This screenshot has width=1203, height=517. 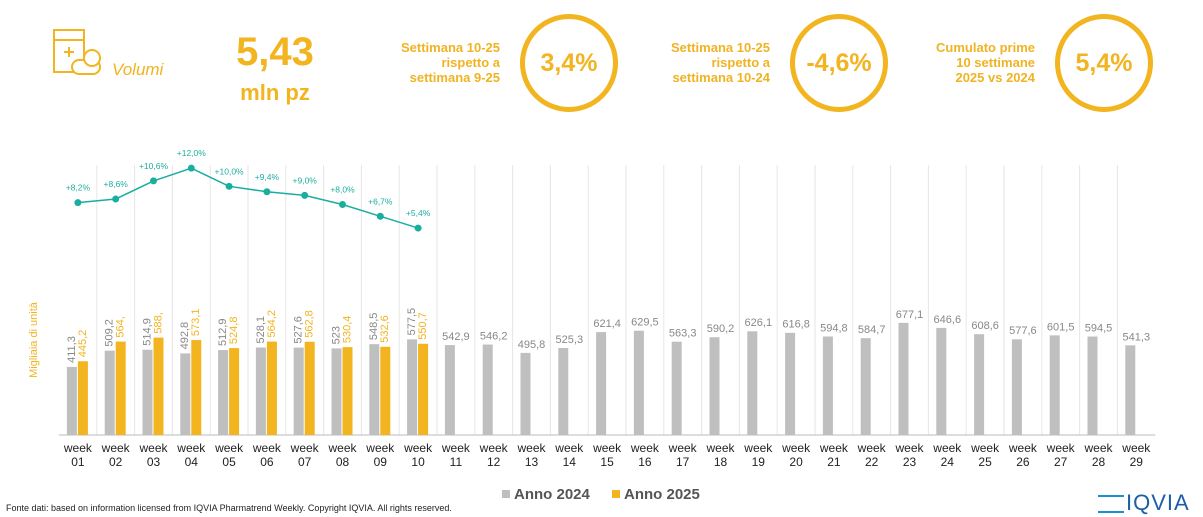 What do you see at coordinates (720, 47) in the screenshot?
I see `kpi-line: Settimana 10-25` at bounding box center [720, 47].